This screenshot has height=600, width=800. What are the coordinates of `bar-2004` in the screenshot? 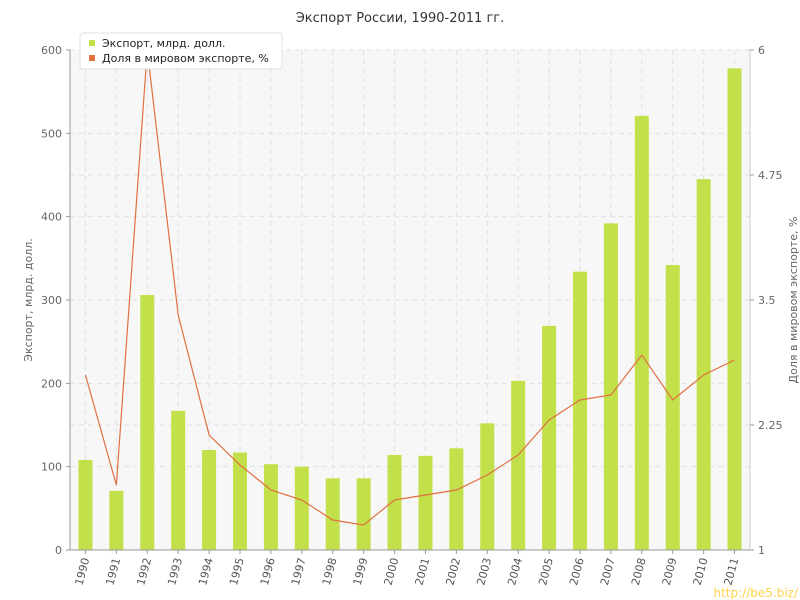 It's located at (518, 465).